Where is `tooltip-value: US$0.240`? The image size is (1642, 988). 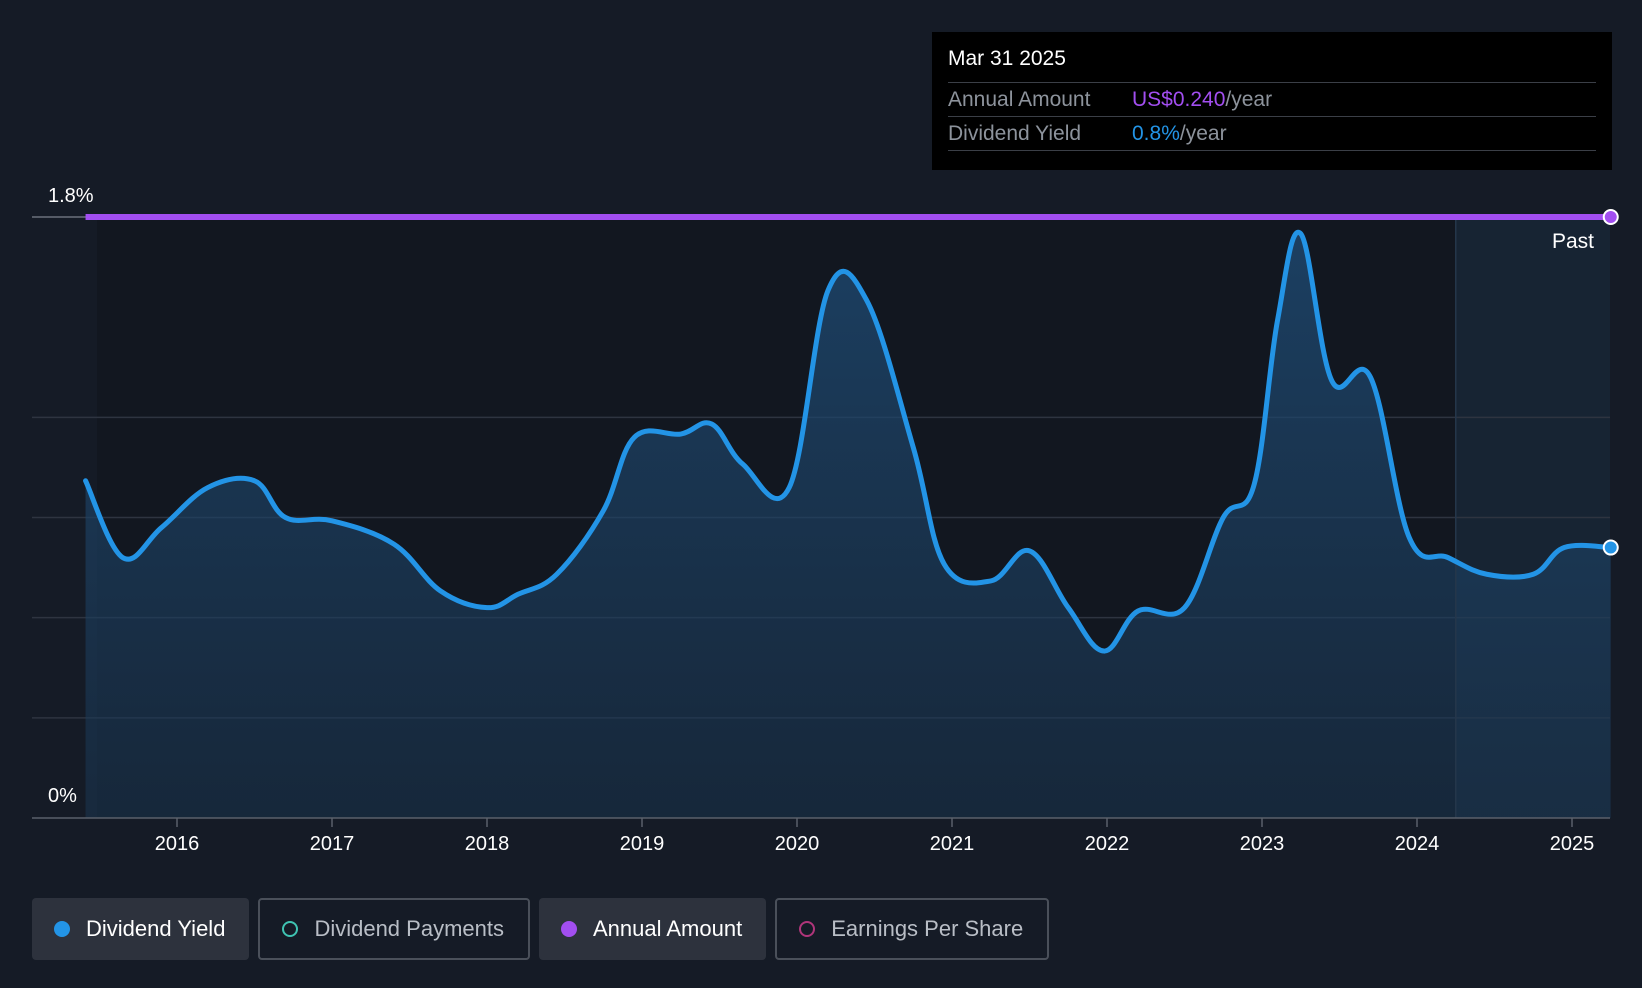
tooltip-value: US$0.240 is located at coordinates (1179, 99).